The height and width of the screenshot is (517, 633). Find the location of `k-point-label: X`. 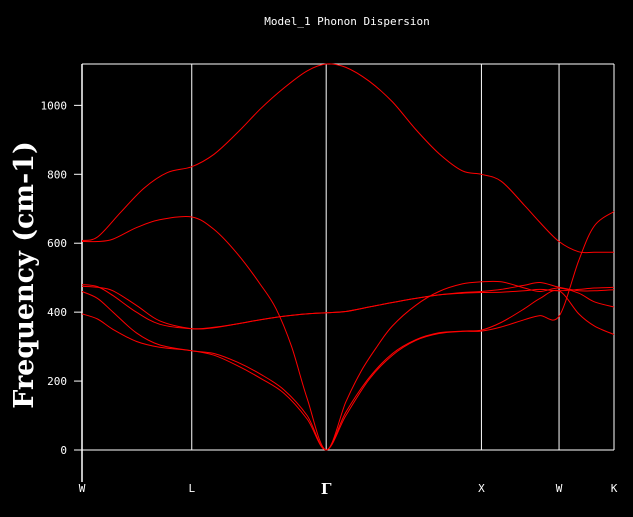

k-point-label: X is located at coordinates (481, 488).